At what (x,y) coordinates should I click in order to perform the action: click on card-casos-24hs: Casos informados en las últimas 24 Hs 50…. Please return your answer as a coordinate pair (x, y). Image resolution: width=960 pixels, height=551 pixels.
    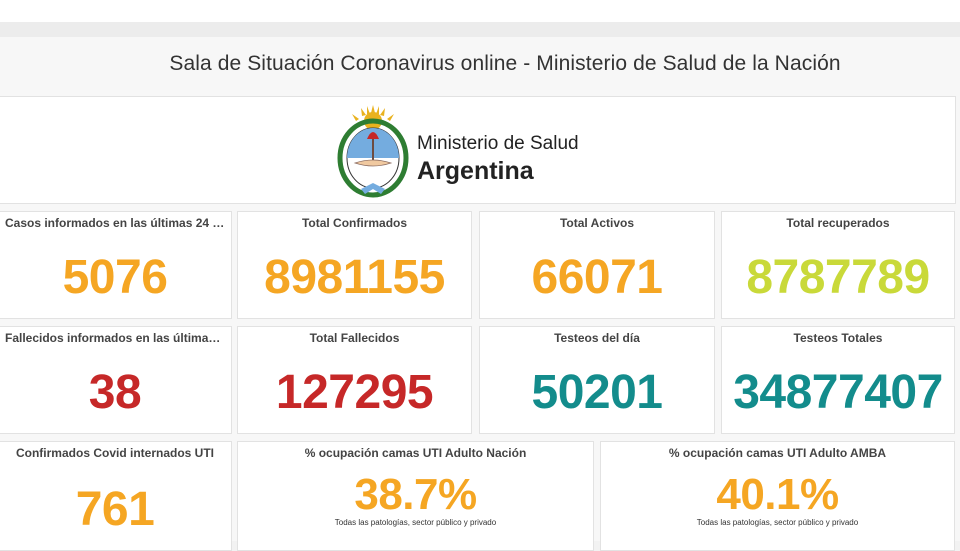
    Looking at the image, I should click on (116, 265).